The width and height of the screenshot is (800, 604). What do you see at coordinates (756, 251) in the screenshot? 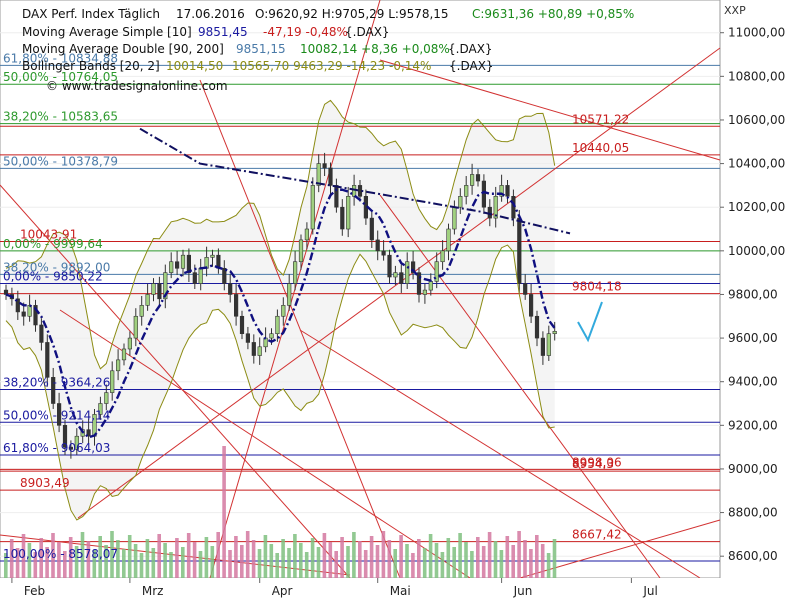
I see `y-tick-label: 10000,00` at bounding box center [756, 251].